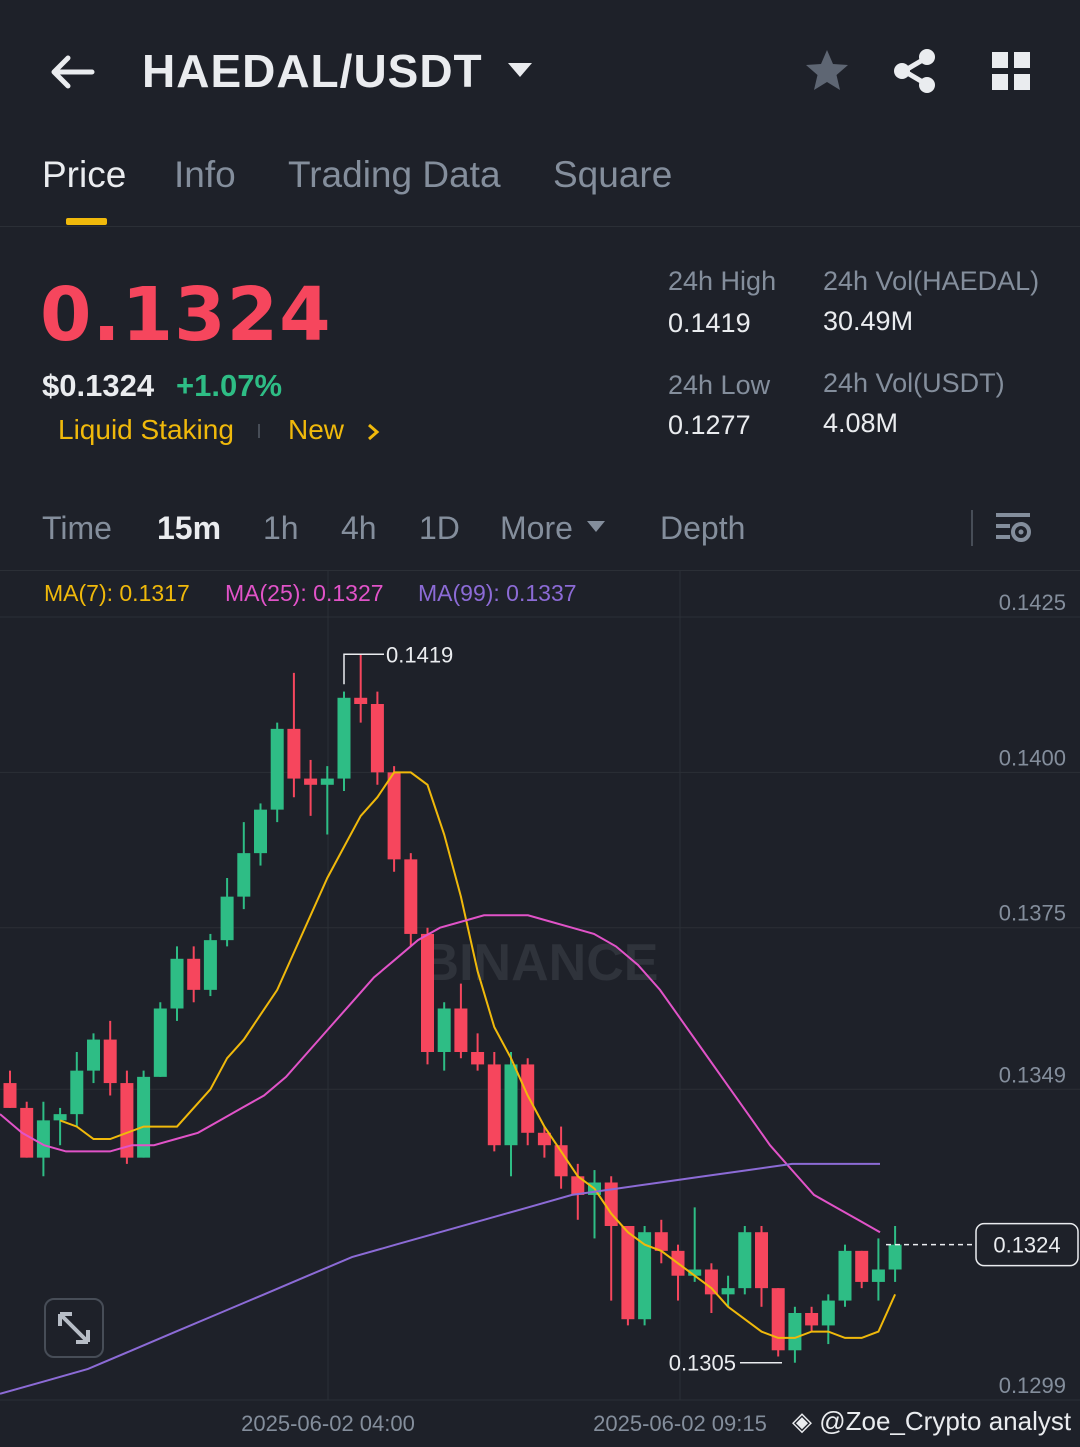 This screenshot has height=1447, width=1080. I want to click on binance-watermark: BINANCE, so click(540, 963).